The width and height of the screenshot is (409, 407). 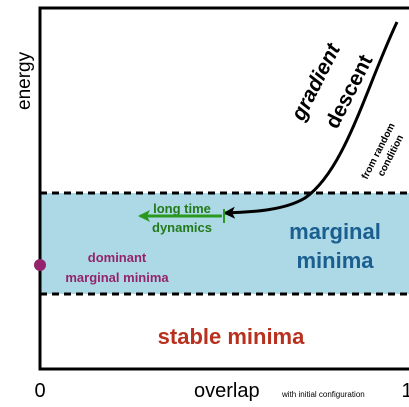 I want to click on dominant-marginal-minima-label: marginal minima, so click(x=117, y=277).